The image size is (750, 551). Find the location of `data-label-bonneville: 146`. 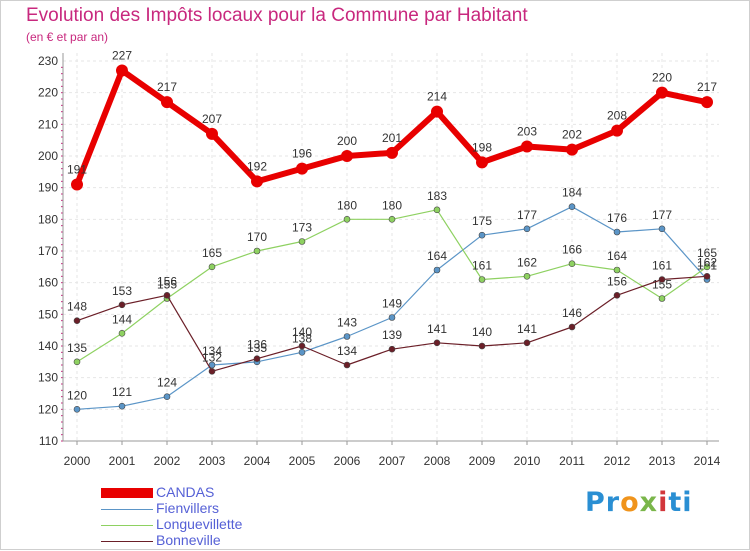

data-label-bonneville: 146 is located at coordinates (572, 313).